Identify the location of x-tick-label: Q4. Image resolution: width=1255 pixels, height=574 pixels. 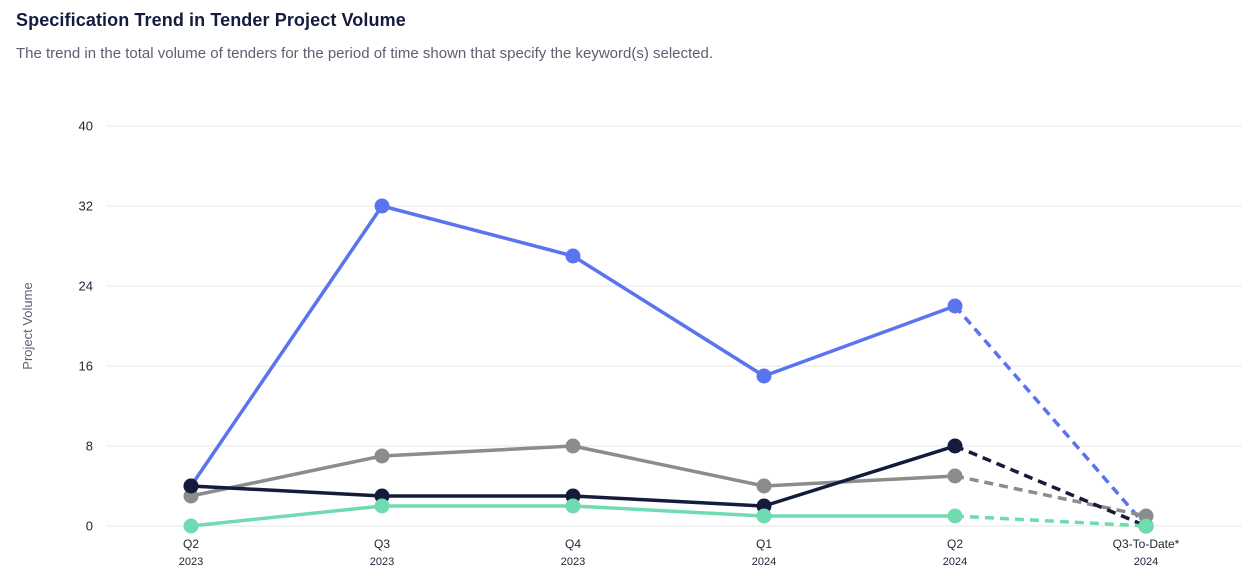
(573, 544).